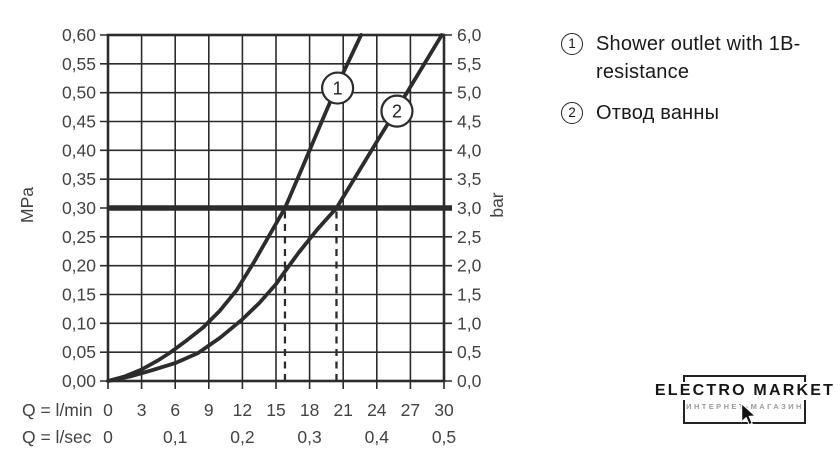 Image resolution: width=840 pixels, height=472 pixels. What do you see at coordinates (175, 410) in the screenshot?
I see `x-tick-label-lmin: 6` at bounding box center [175, 410].